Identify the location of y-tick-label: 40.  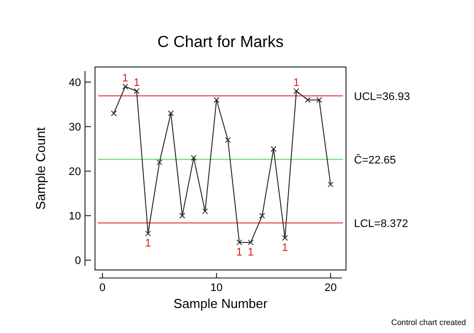
(74, 83).